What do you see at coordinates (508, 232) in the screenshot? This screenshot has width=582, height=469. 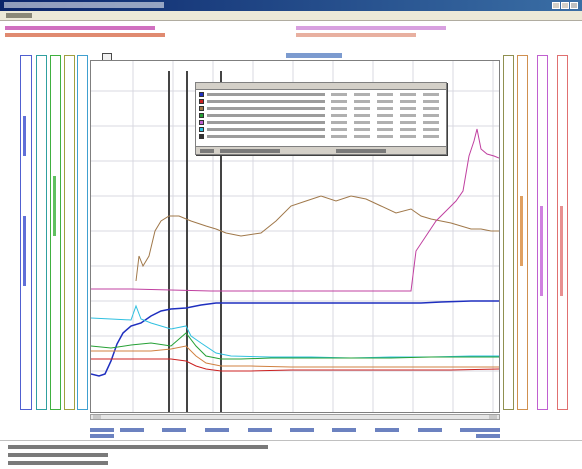 I see `y-axis-right-olive` at bounding box center [508, 232].